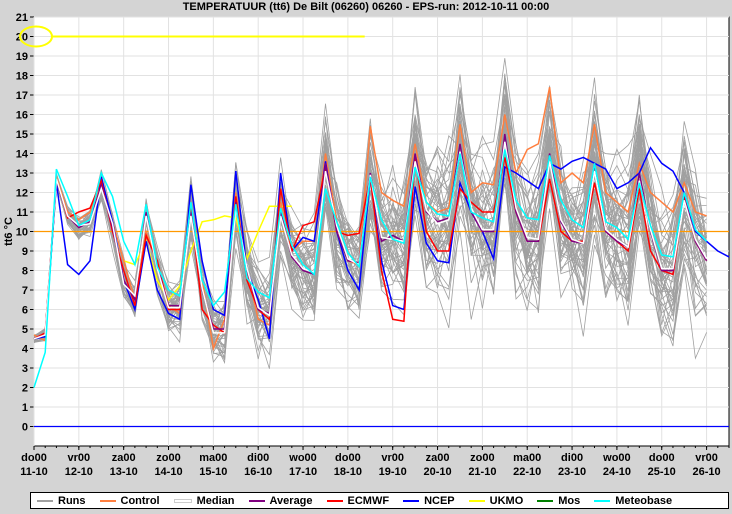 This screenshot has width=732, height=514. Describe the element at coordinates (22, 116) in the screenshot. I see `y-tick-label: 16` at that location.